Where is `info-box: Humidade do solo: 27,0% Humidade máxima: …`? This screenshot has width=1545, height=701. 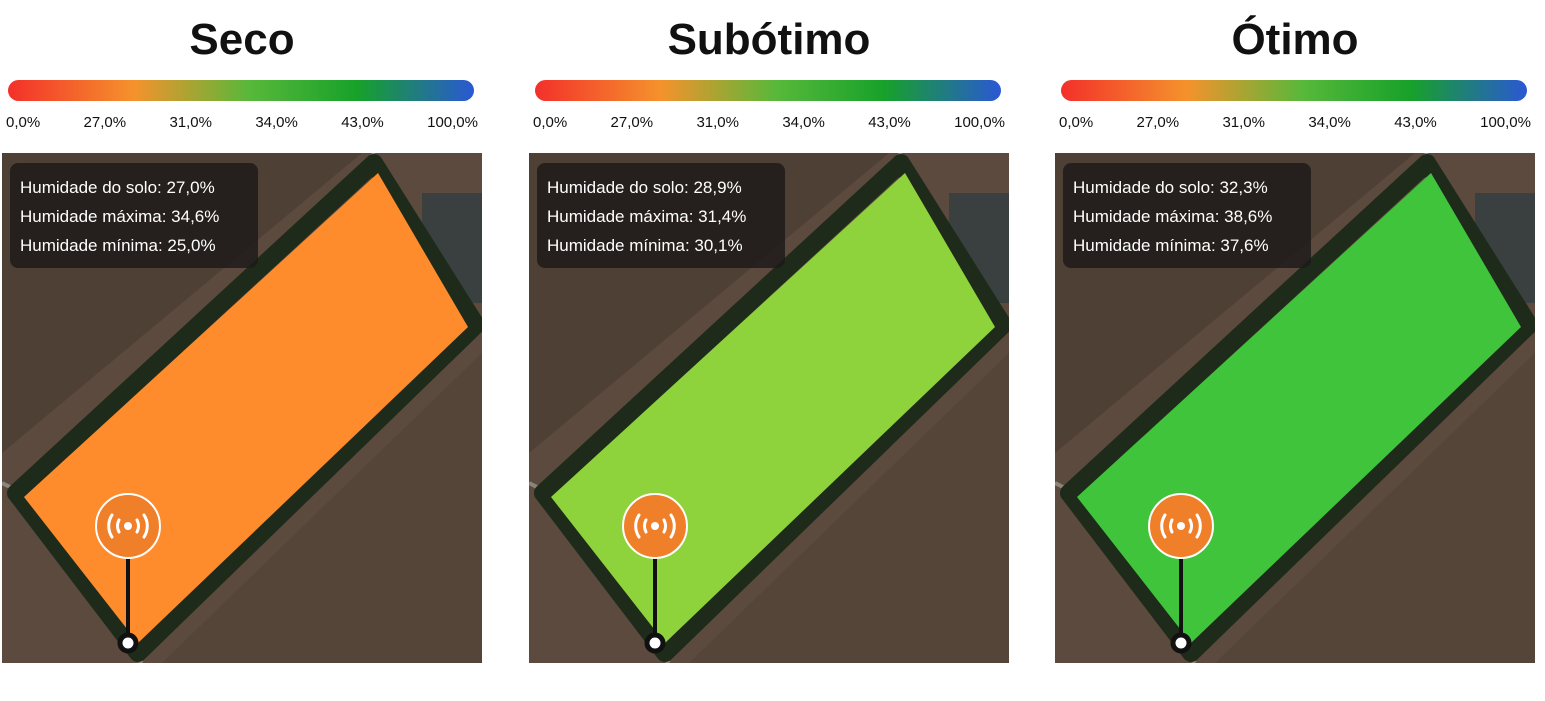
info-box: Humidade do solo: 27,0% Humidade máxima: … is located at coordinates (134, 215).